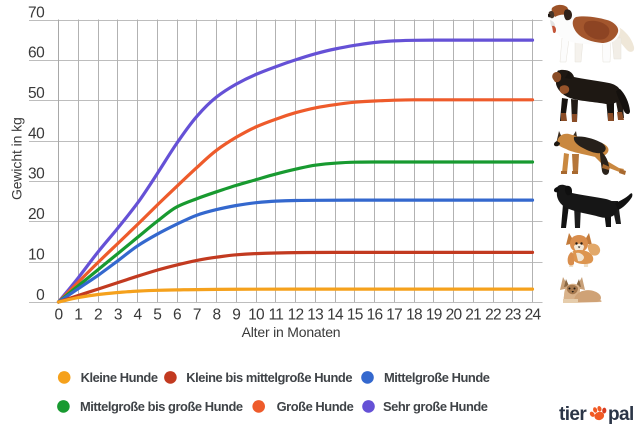  I want to click on svg-text: 14, so click(335, 315).